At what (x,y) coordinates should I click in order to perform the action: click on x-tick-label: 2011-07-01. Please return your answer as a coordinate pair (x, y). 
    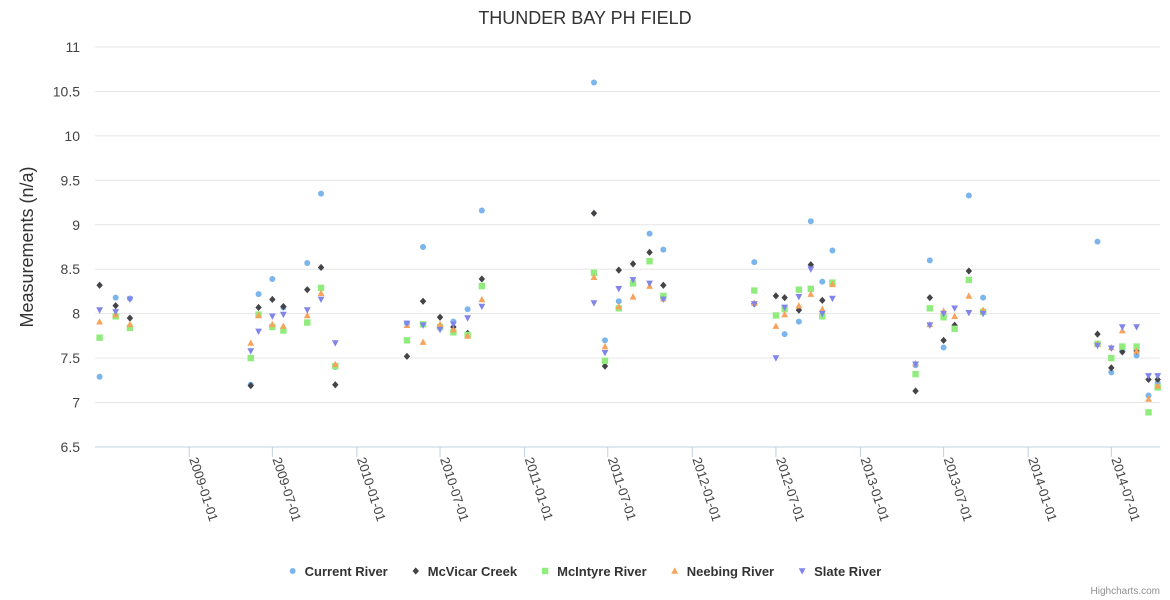
    Looking at the image, I should click on (622, 488).